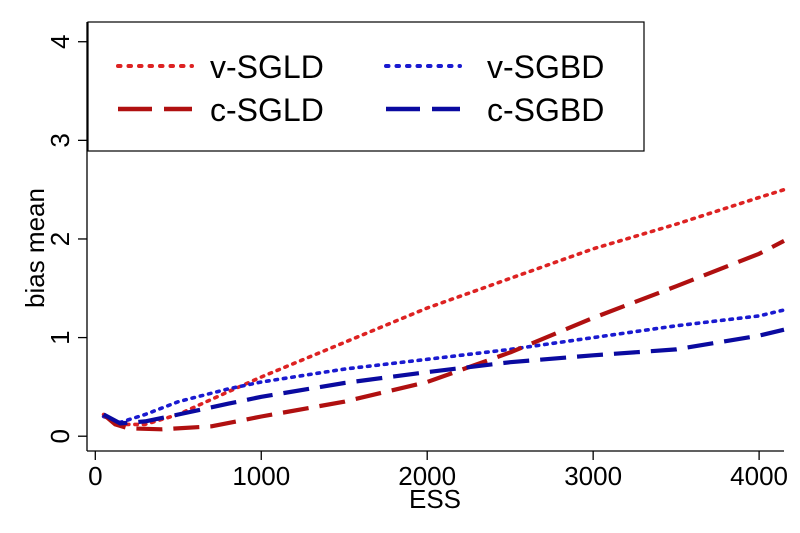 Image resolution: width=800 pixels, height=533 pixels. I want to click on x-tick-label: 4000, so click(759, 476).